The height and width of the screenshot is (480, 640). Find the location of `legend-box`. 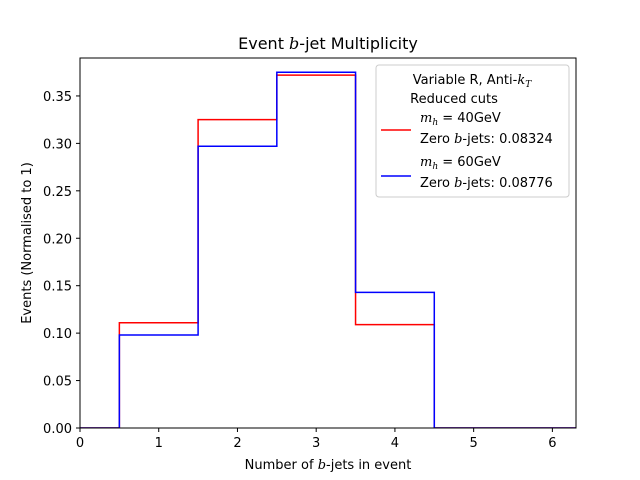

legend-box is located at coordinates (472, 131).